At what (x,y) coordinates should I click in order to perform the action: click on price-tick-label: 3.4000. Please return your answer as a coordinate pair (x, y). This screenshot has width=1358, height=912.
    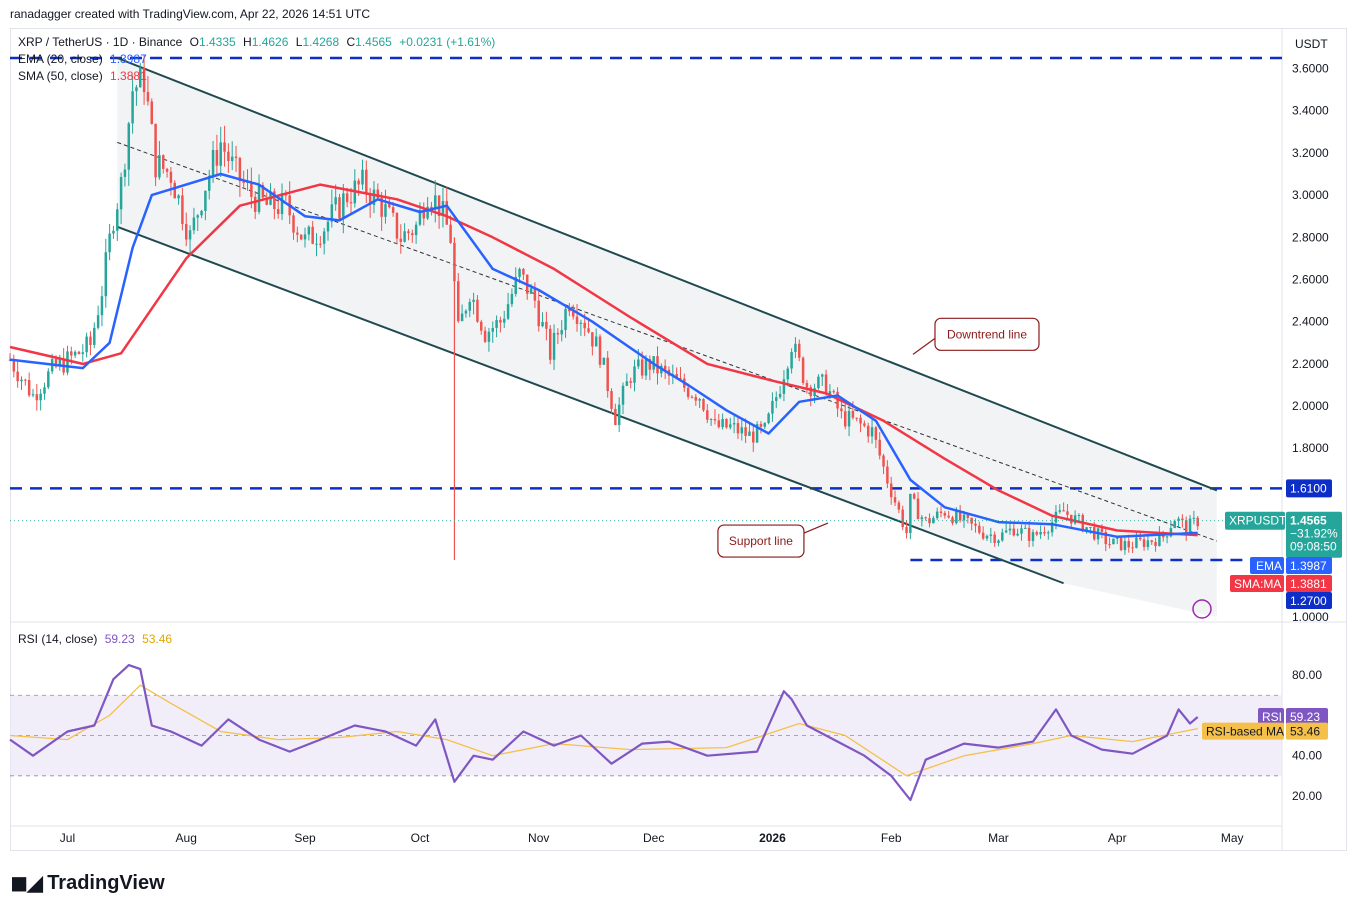
    Looking at the image, I should click on (1310, 111).